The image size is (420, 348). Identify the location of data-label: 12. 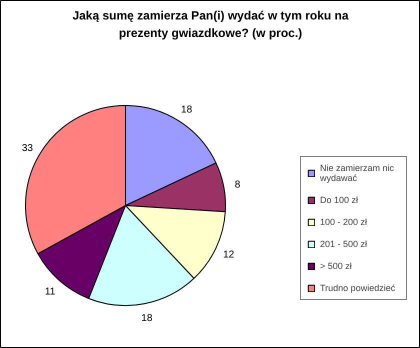
(229, 255).